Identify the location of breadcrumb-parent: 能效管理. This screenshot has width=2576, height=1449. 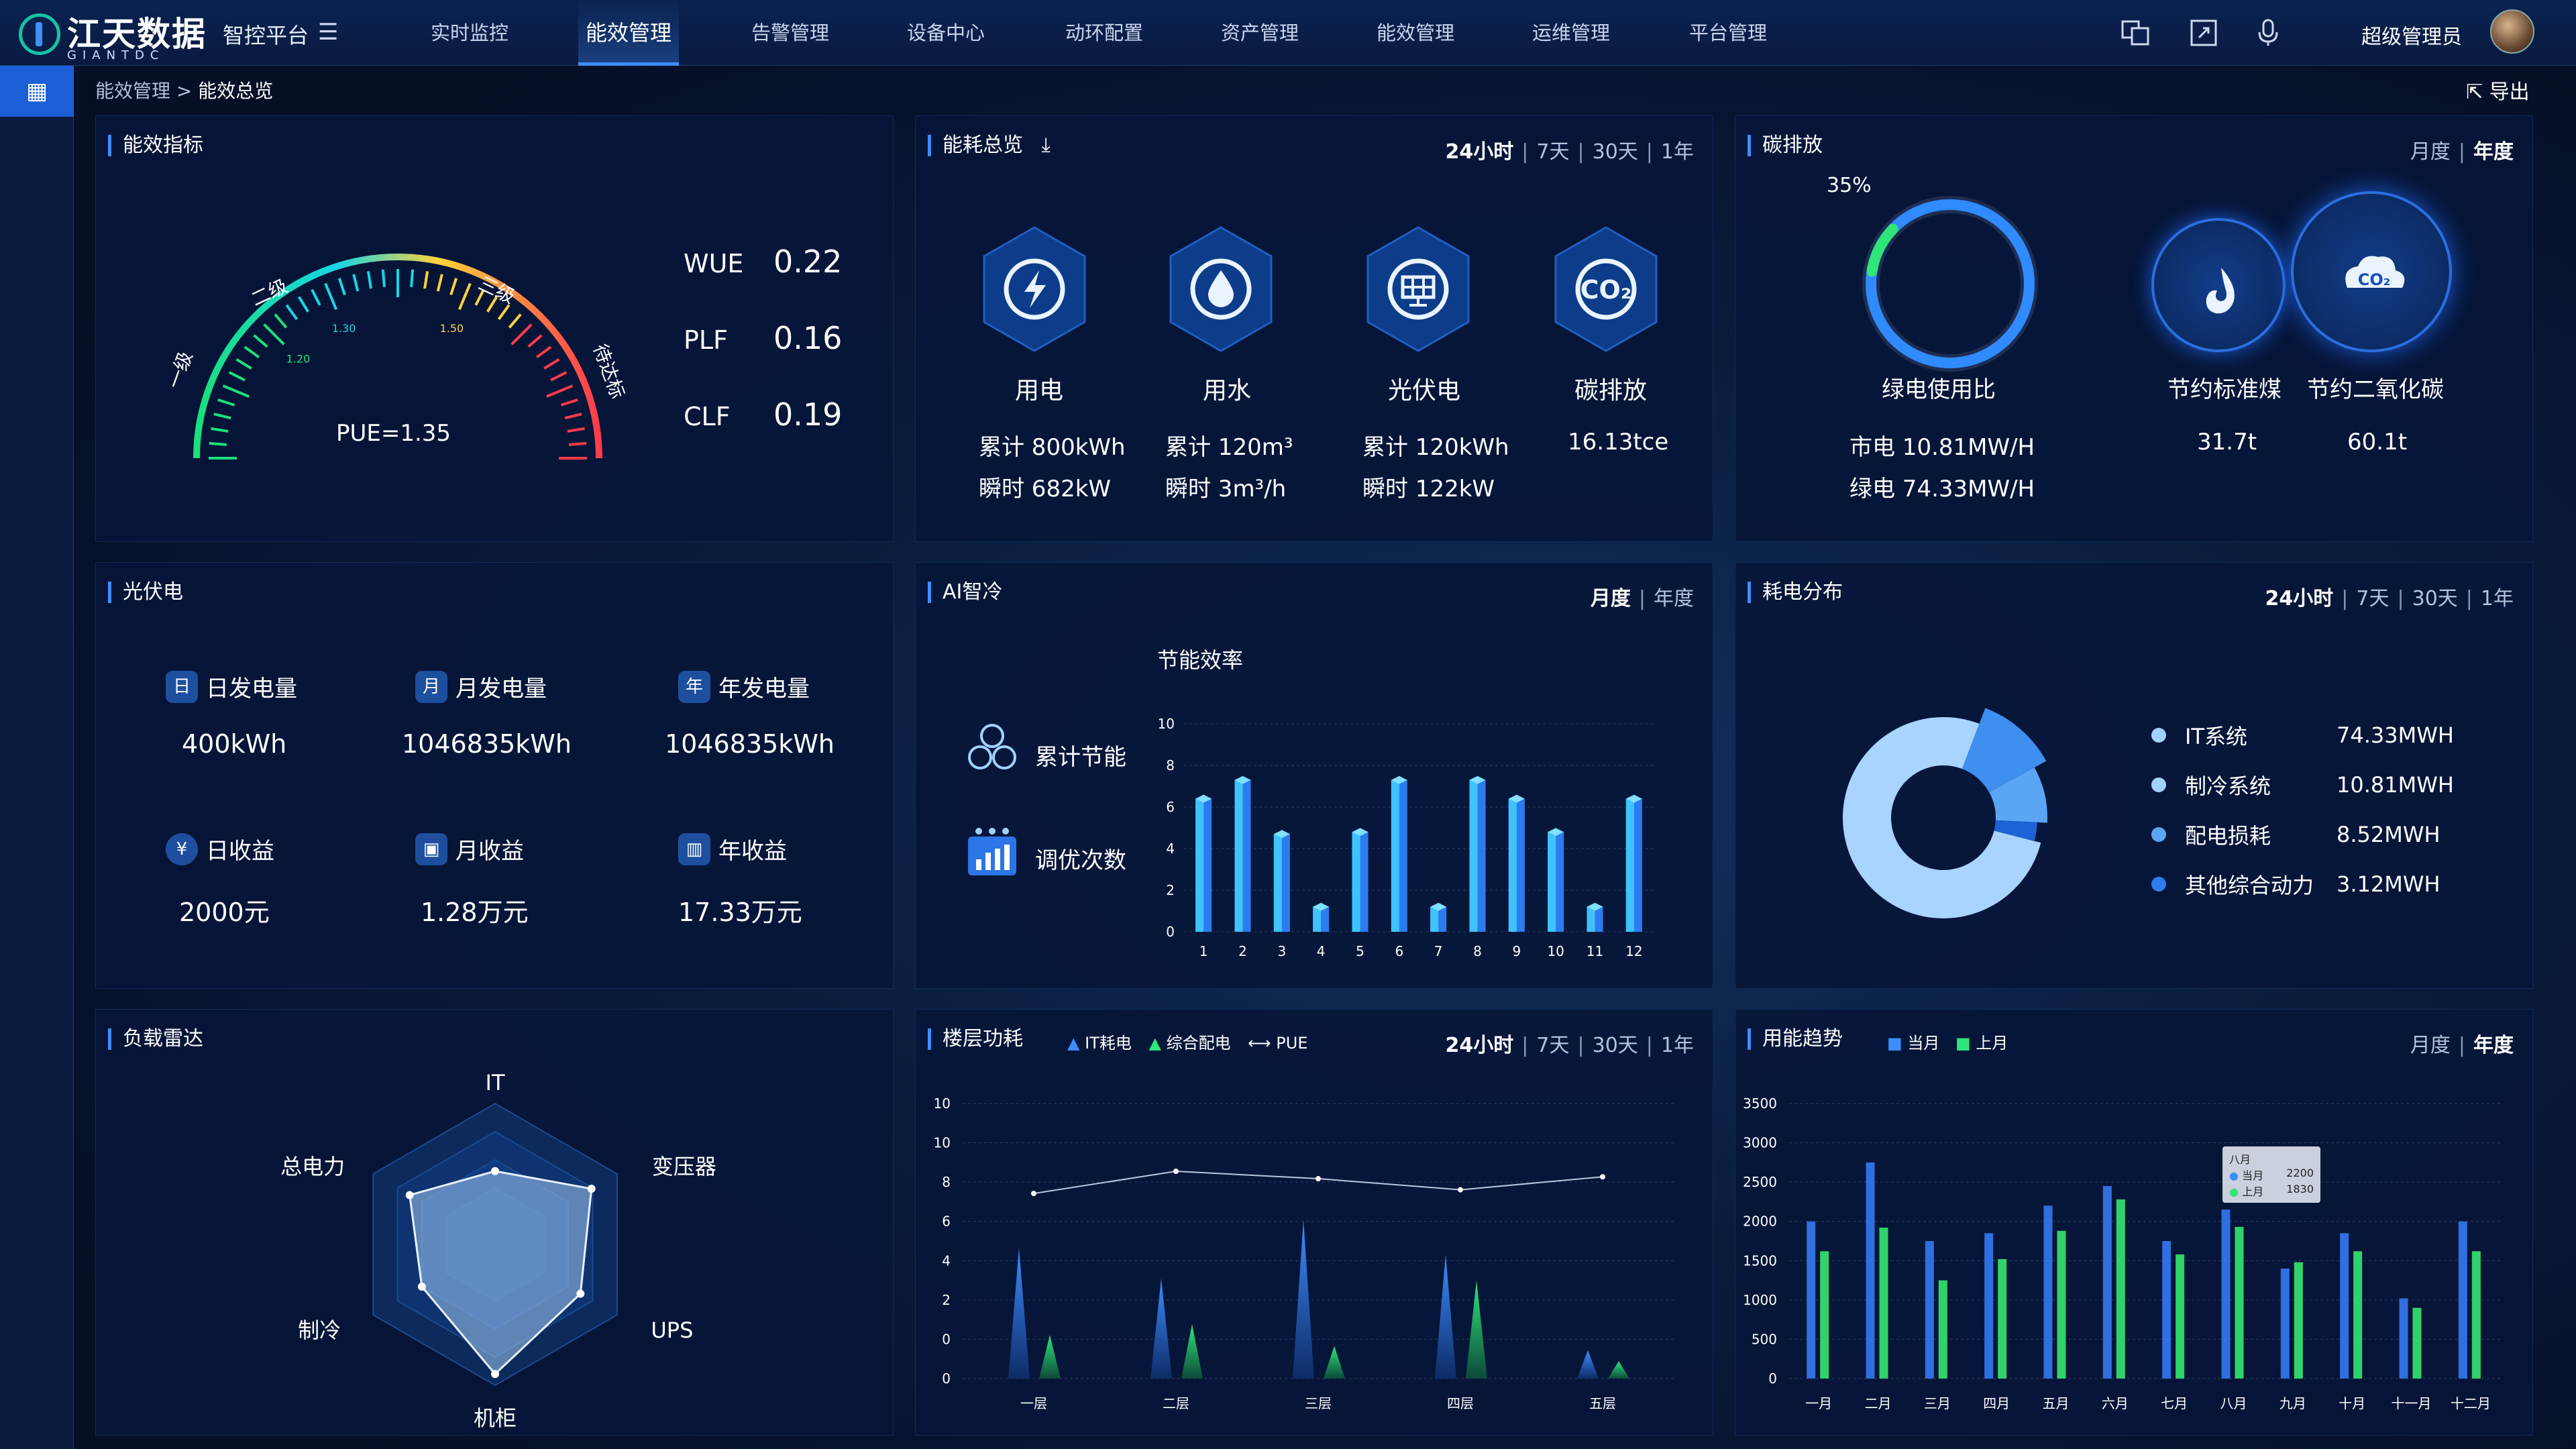
(133, 91).